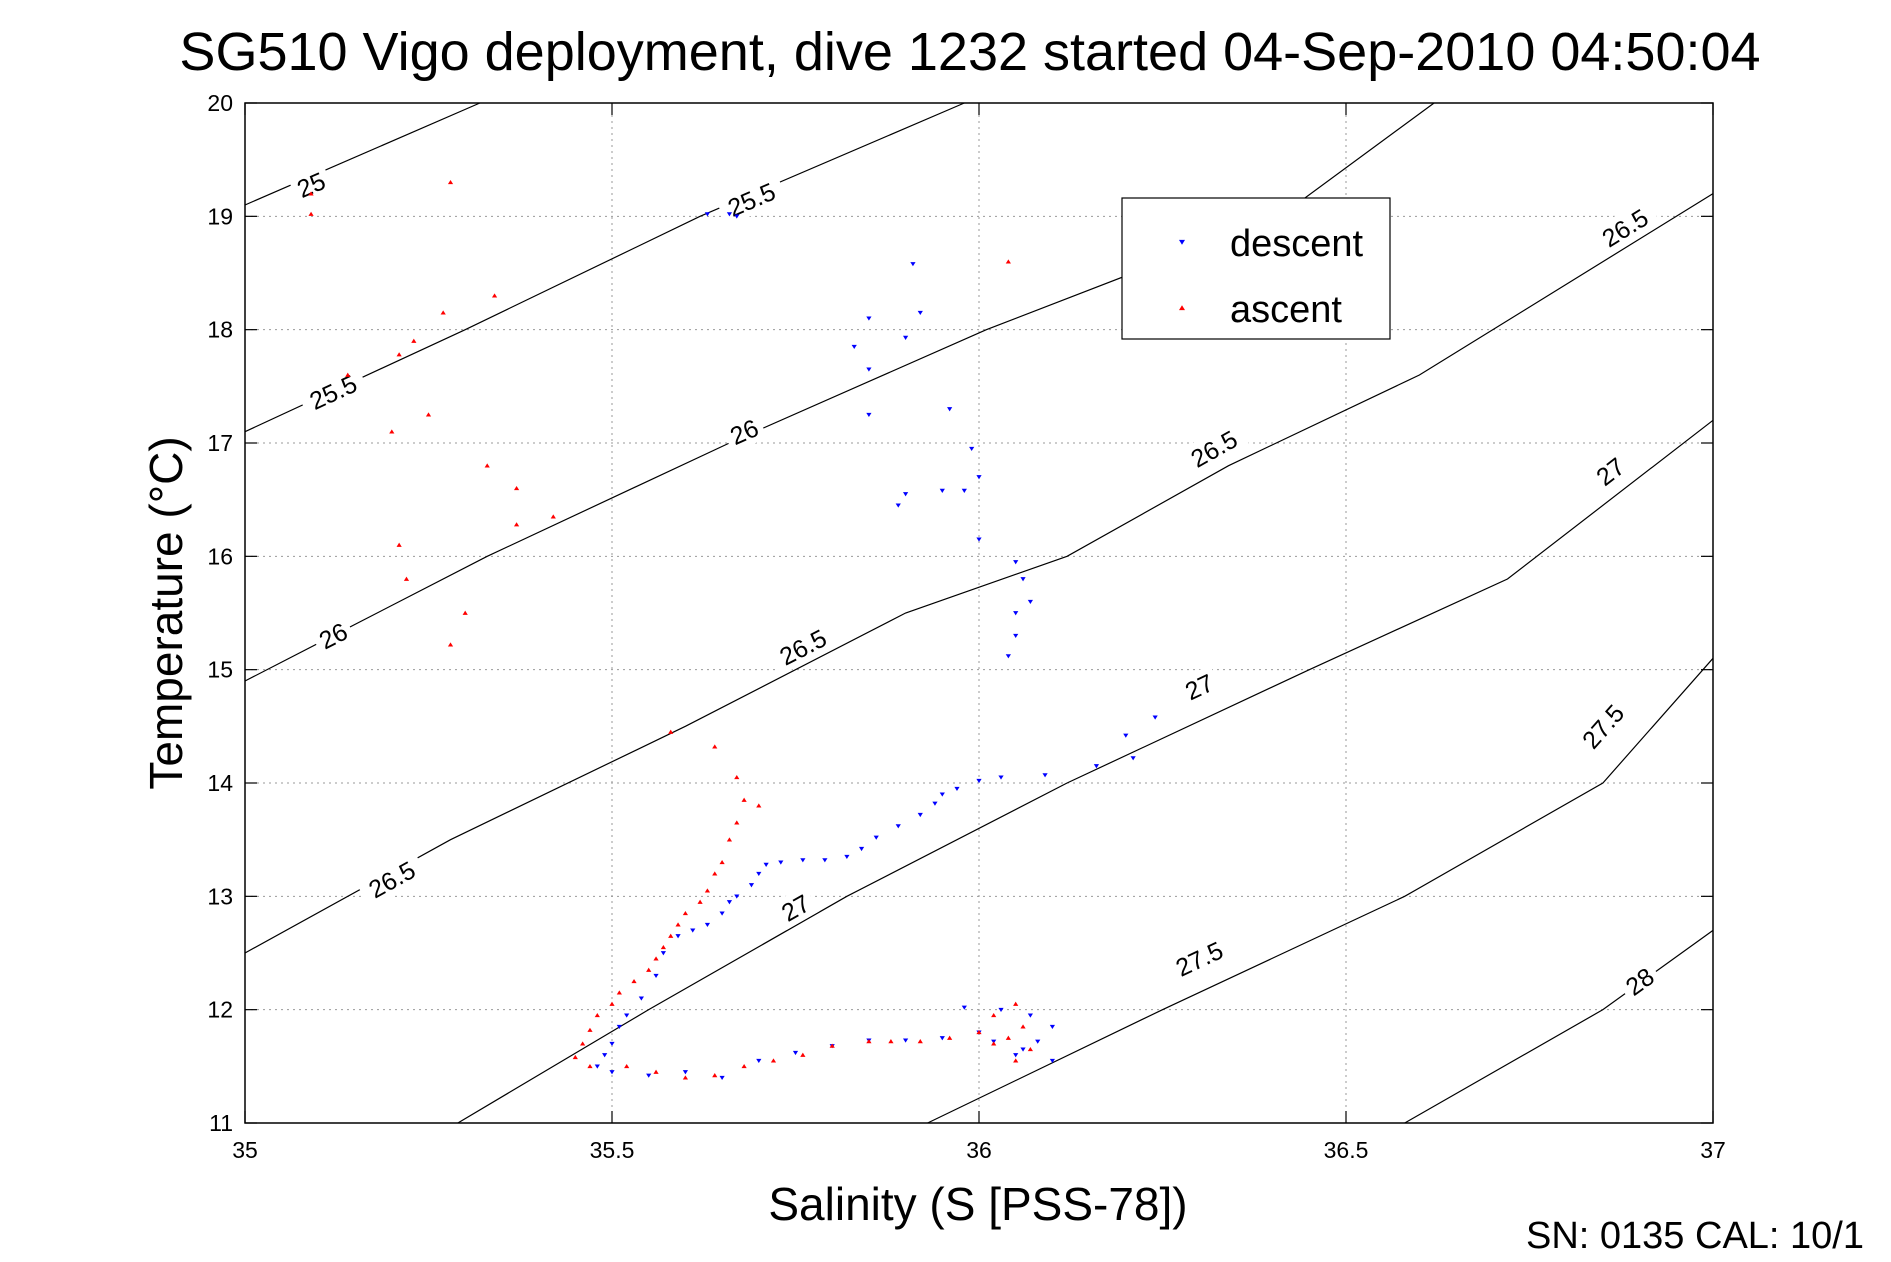 The image size is (1891, 1262). What do you see at coordinates (220, 556) in the screenshot?
I see `y-tick-label: 16` at bounding box center [220, 556].